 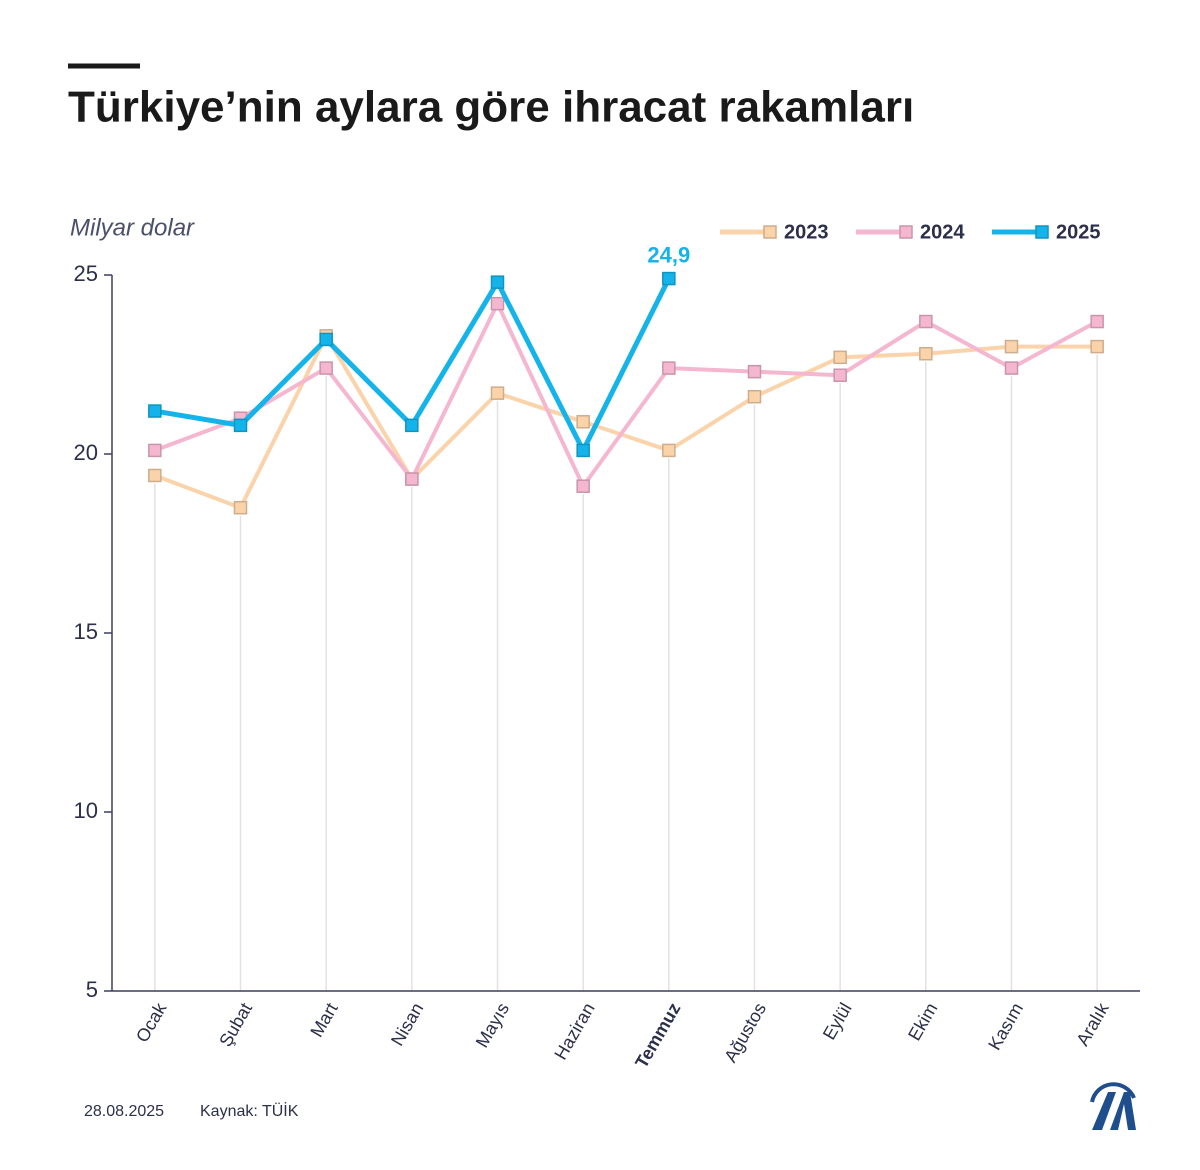 I want to click on logo-arc, so click(x=1113, y=1092).